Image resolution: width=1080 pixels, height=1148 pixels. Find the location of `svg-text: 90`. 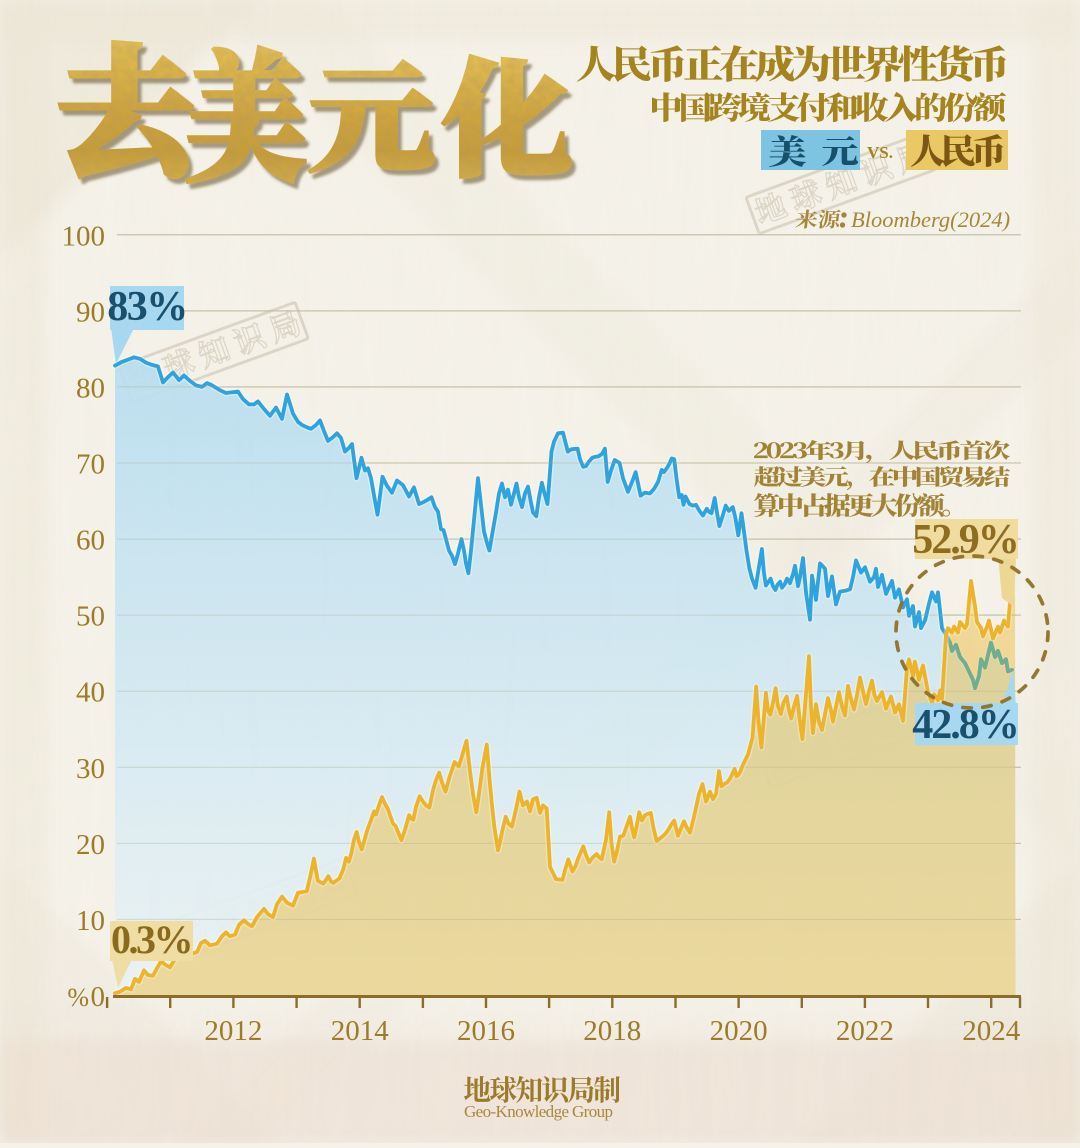

svg-text: 90 is located at coordinates (90, 312).